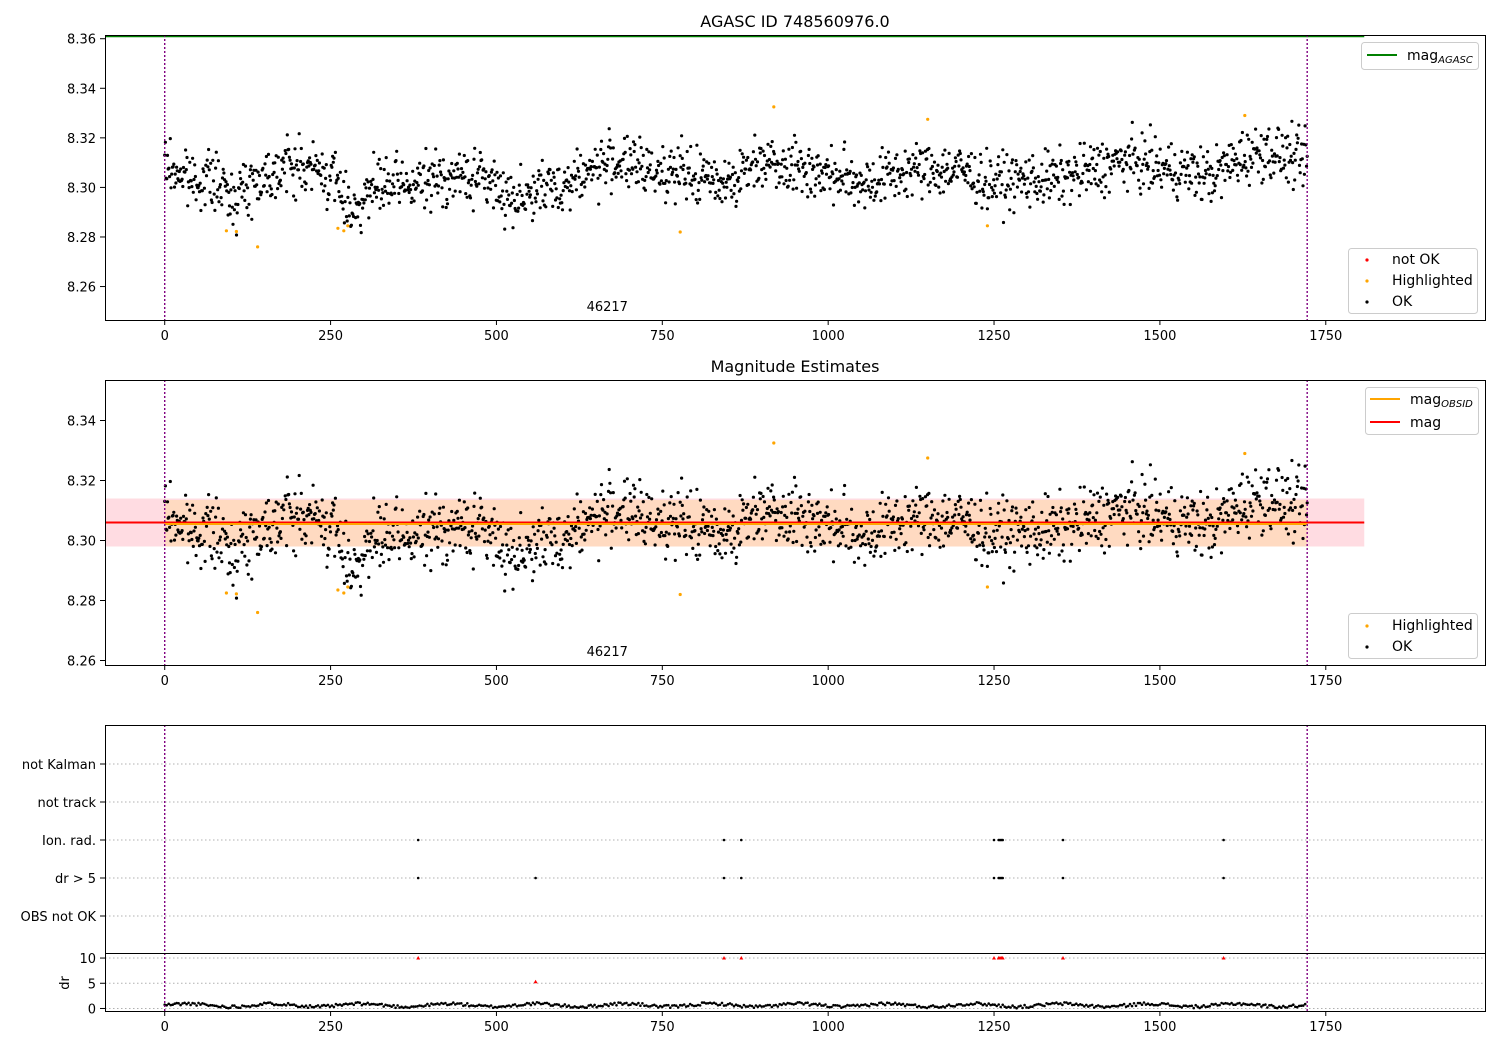  I want to click on legend-lines: magAGASC, so click(1420, 56).